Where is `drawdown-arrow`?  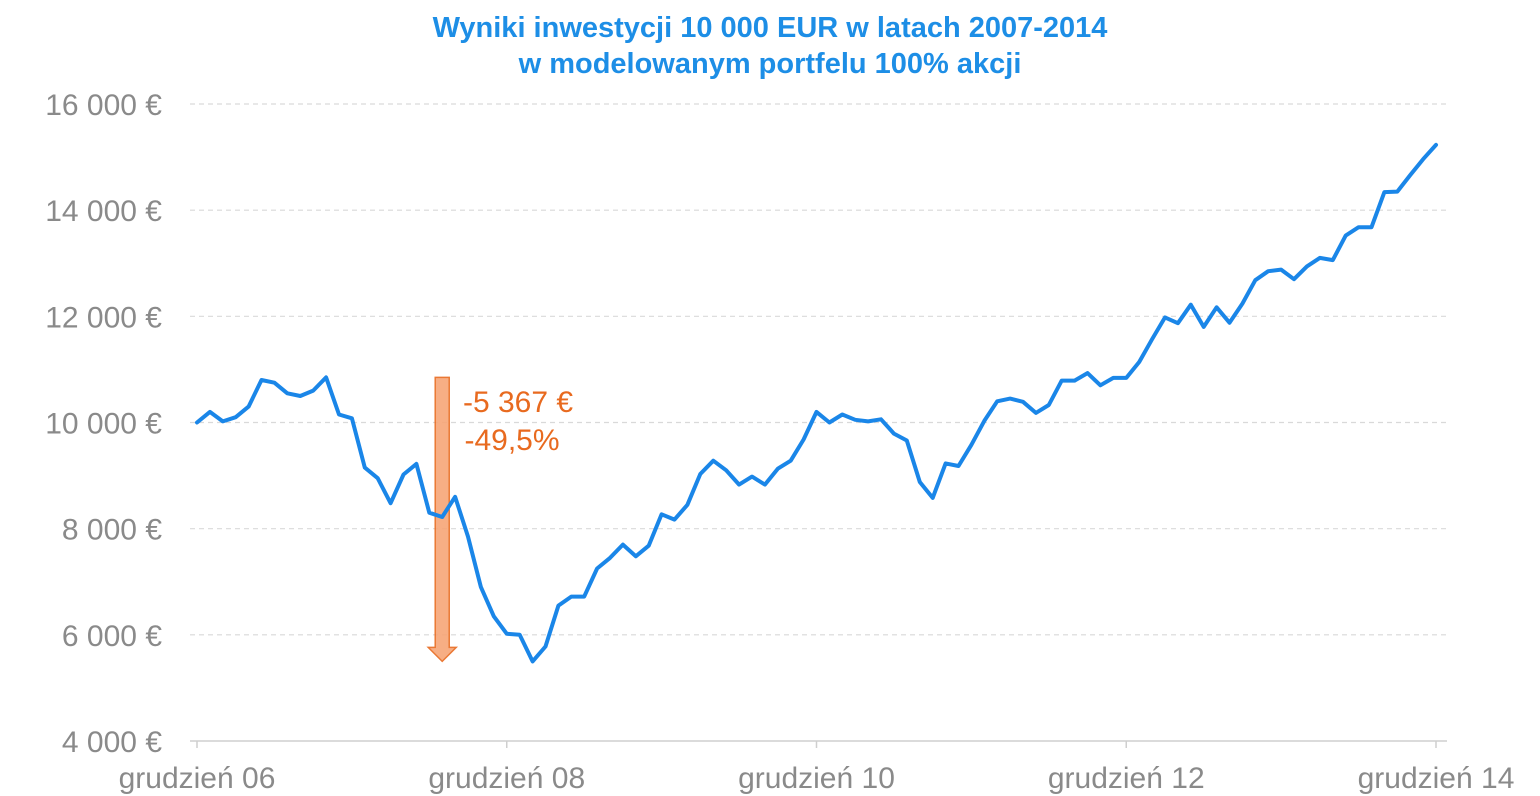
drawdown-arrow is located at coordinates (442, 519).